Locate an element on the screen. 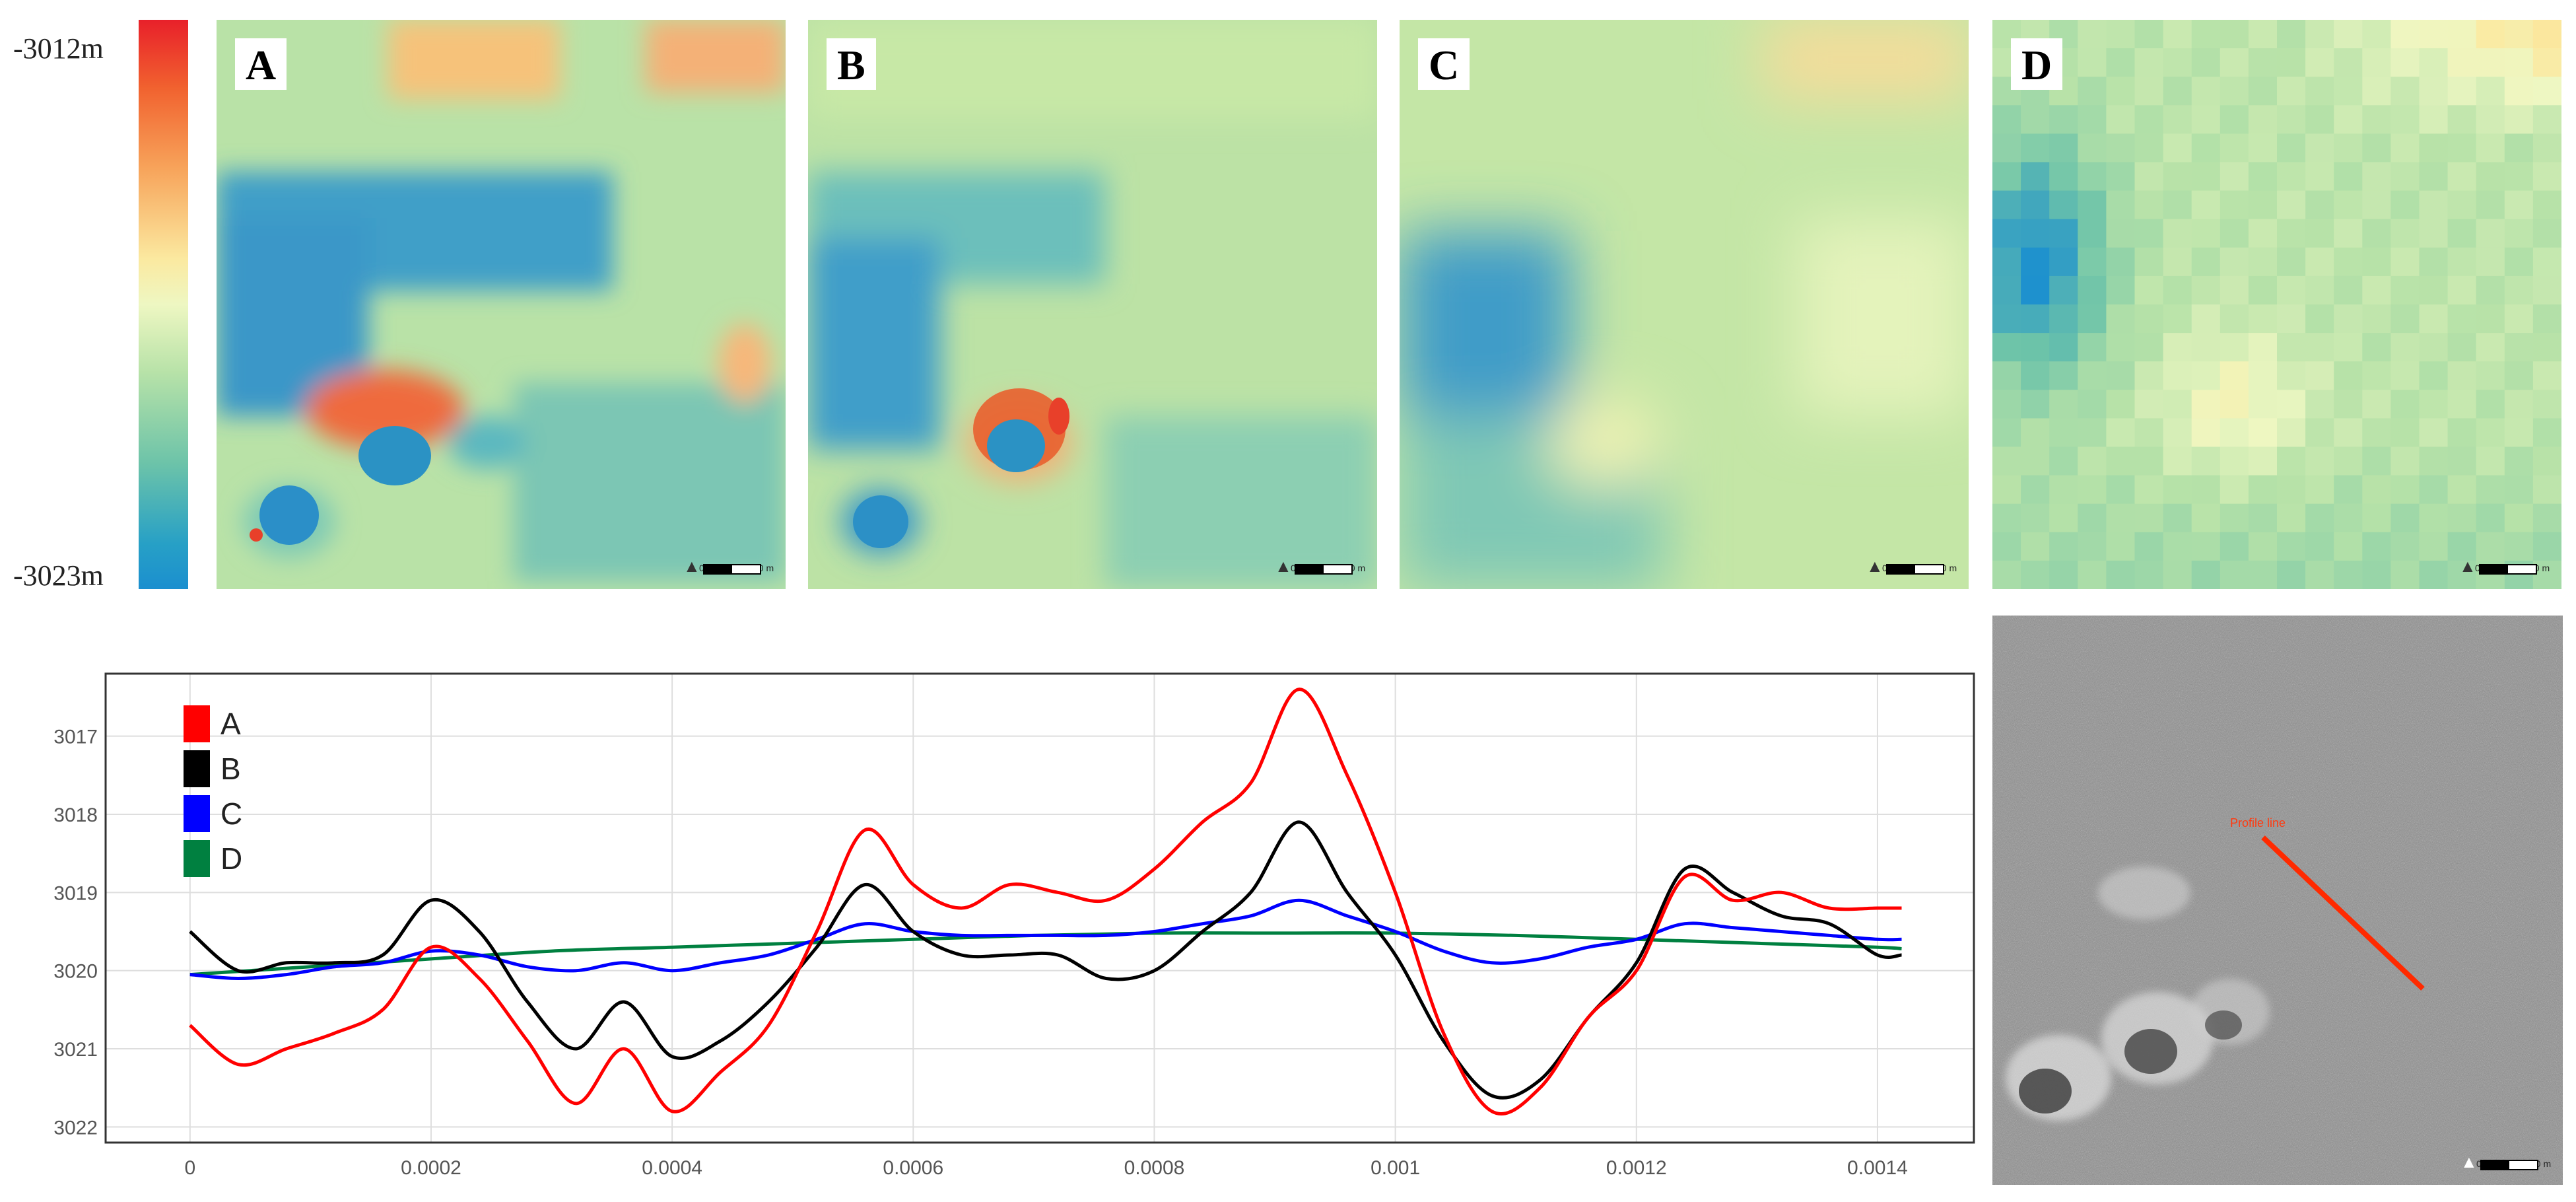 The width and height of the screenshot is (2576, 1202). panel-b-scalebar: 01020 m ▲ is located at coordinates (1320, 563).